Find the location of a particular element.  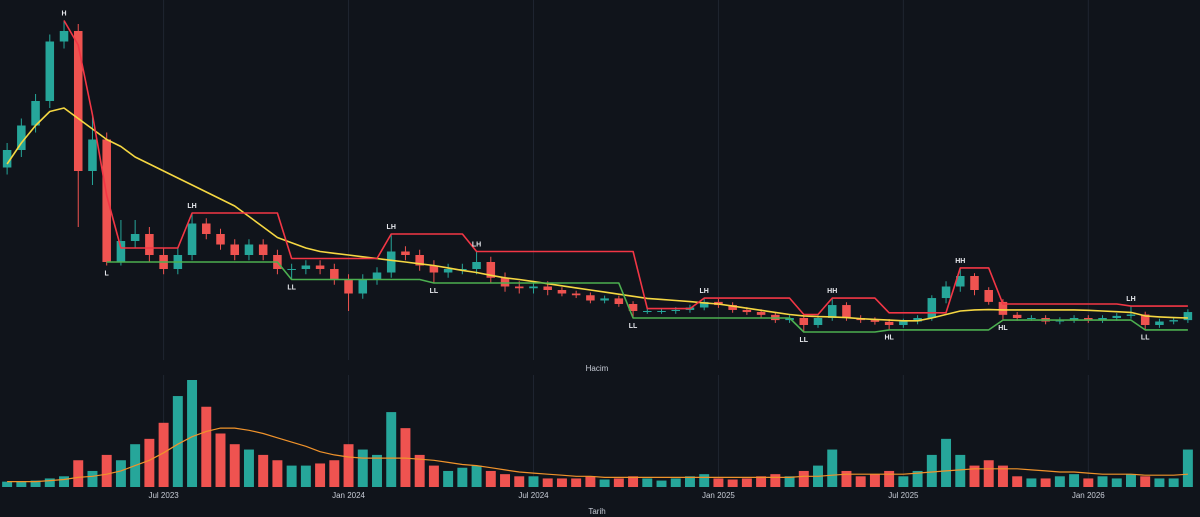

volume-title: Hacim is located at coordinates (597, 368).